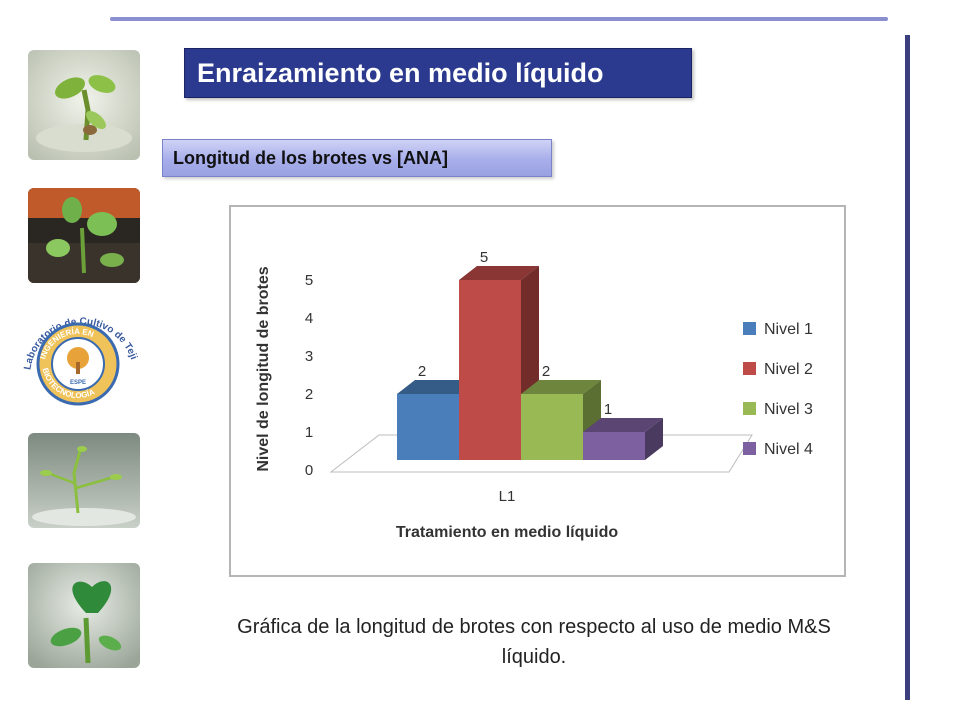 This screenshot has height=720, width=960. Describe the element at coordinates (507, 496) in the screenshot. I see `x-tick-label: L1` at that location.